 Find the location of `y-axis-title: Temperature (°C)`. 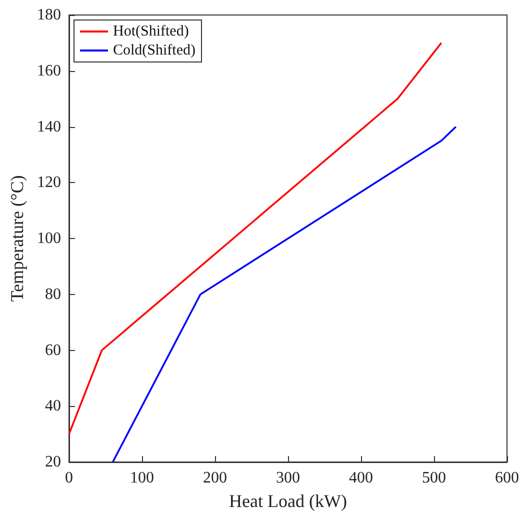

y-axis-title: Temperature (°C) is located at coordinates (17, 238).